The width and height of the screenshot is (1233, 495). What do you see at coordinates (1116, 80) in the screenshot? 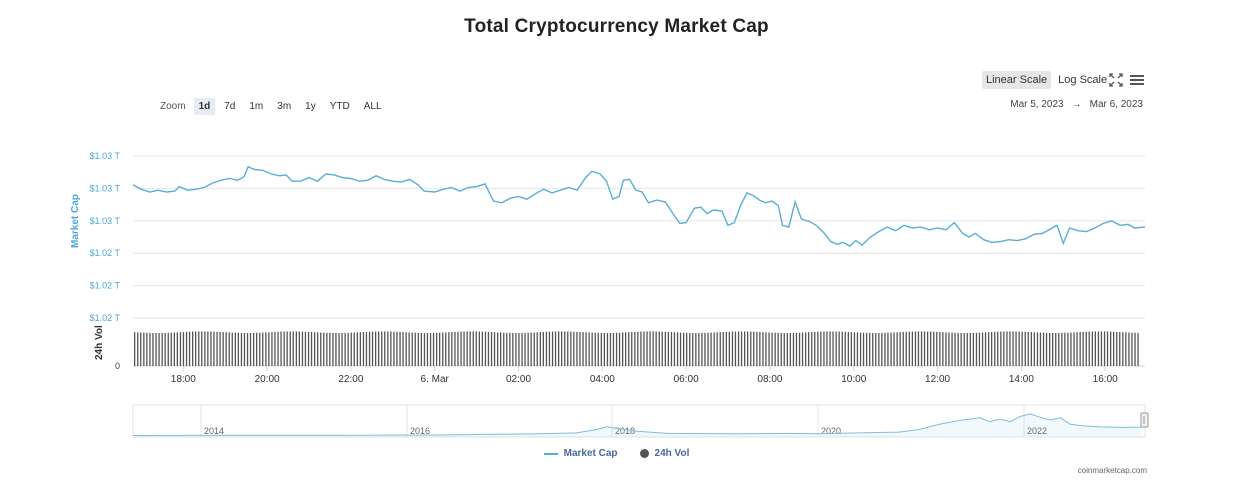
I see `expand-icon` at bounding box center [1116, 80].